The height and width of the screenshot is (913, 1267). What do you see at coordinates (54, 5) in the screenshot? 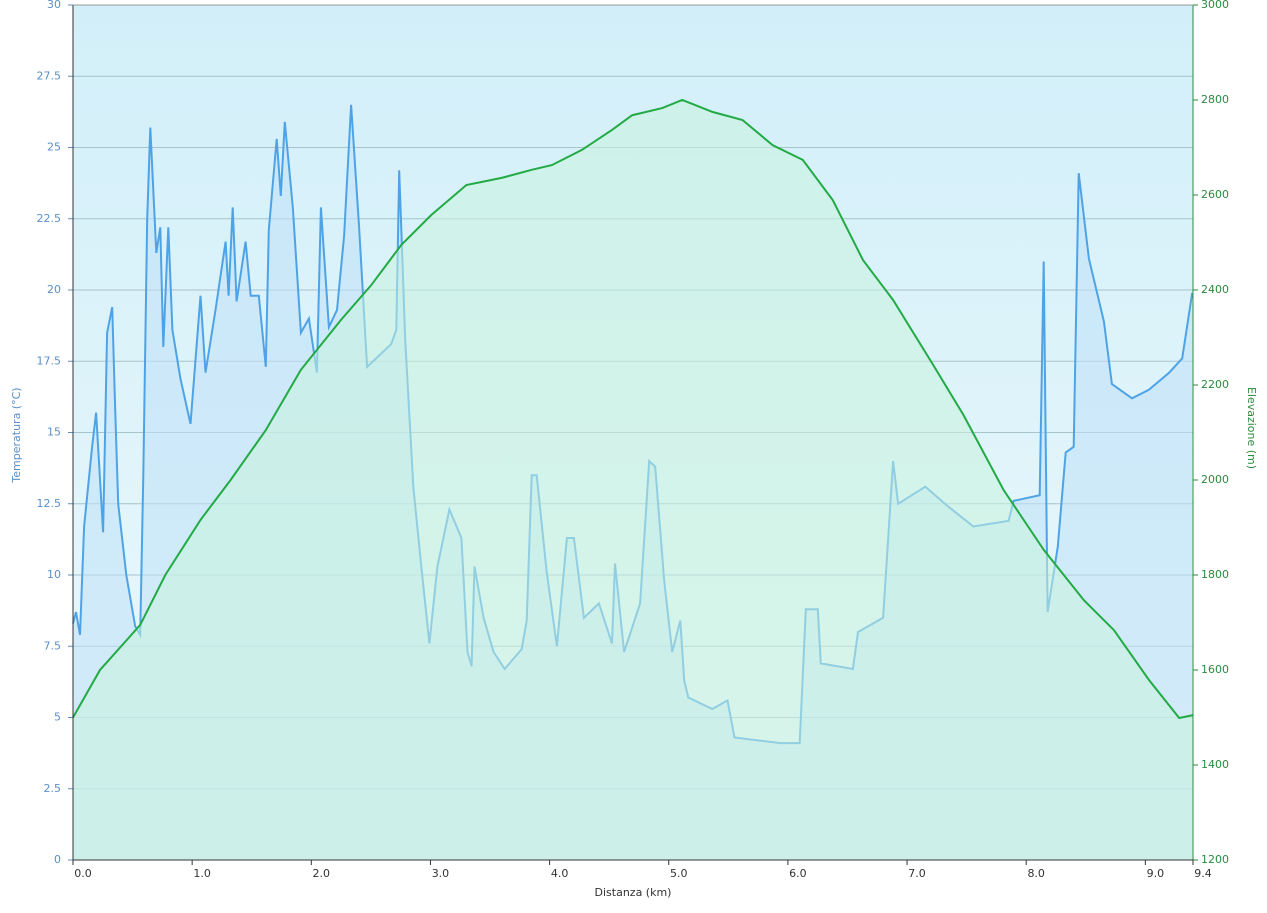
I see `y-tick-label: 30` at bounding box center [54, 5].